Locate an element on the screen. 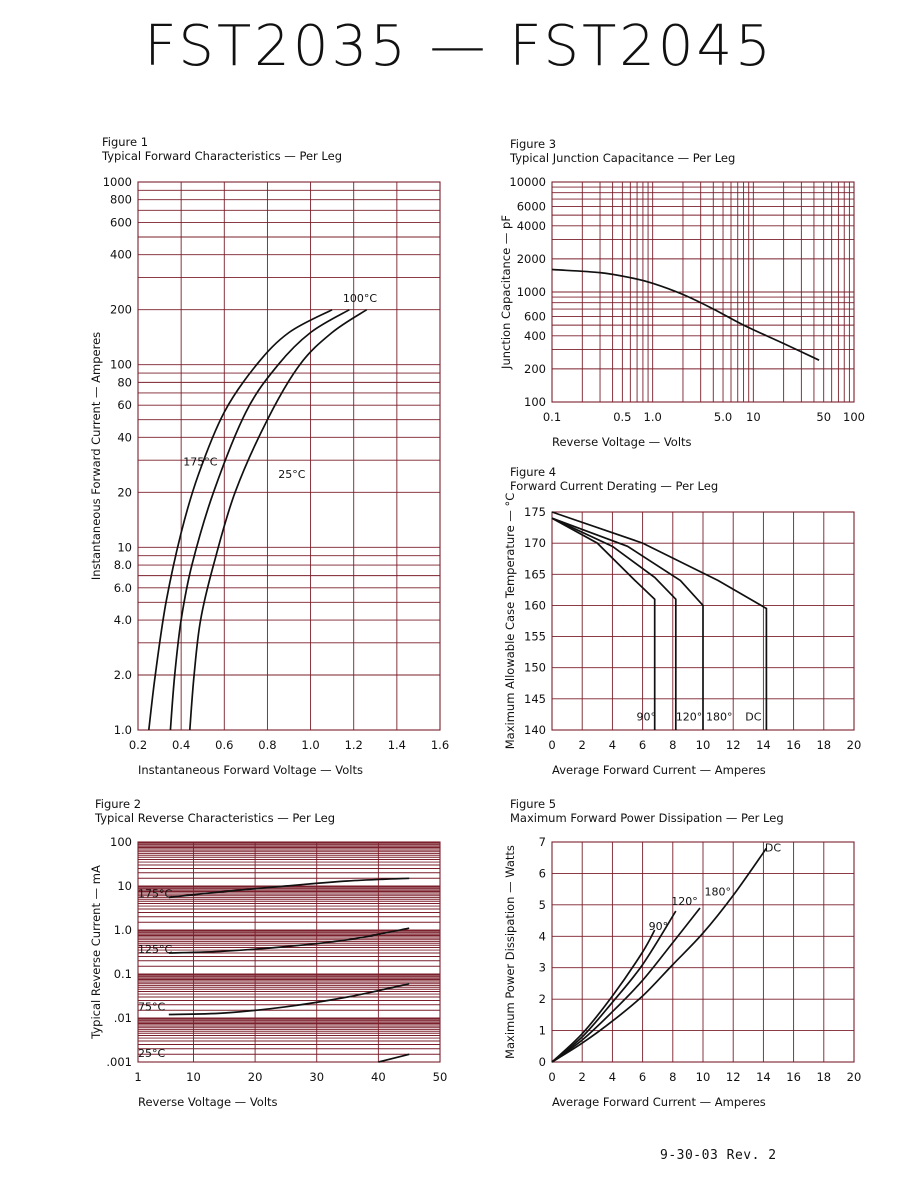  y-tick-label: 2.0 is located at coordinates (123, 675).